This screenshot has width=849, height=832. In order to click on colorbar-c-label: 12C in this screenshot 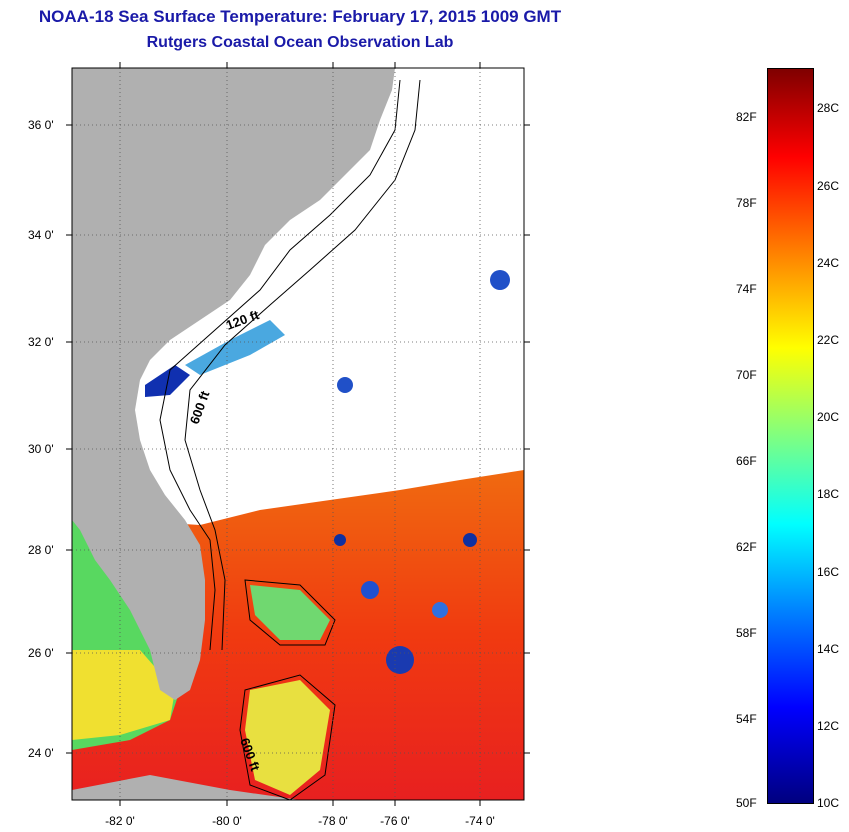, I will do `click(828, 726)`.